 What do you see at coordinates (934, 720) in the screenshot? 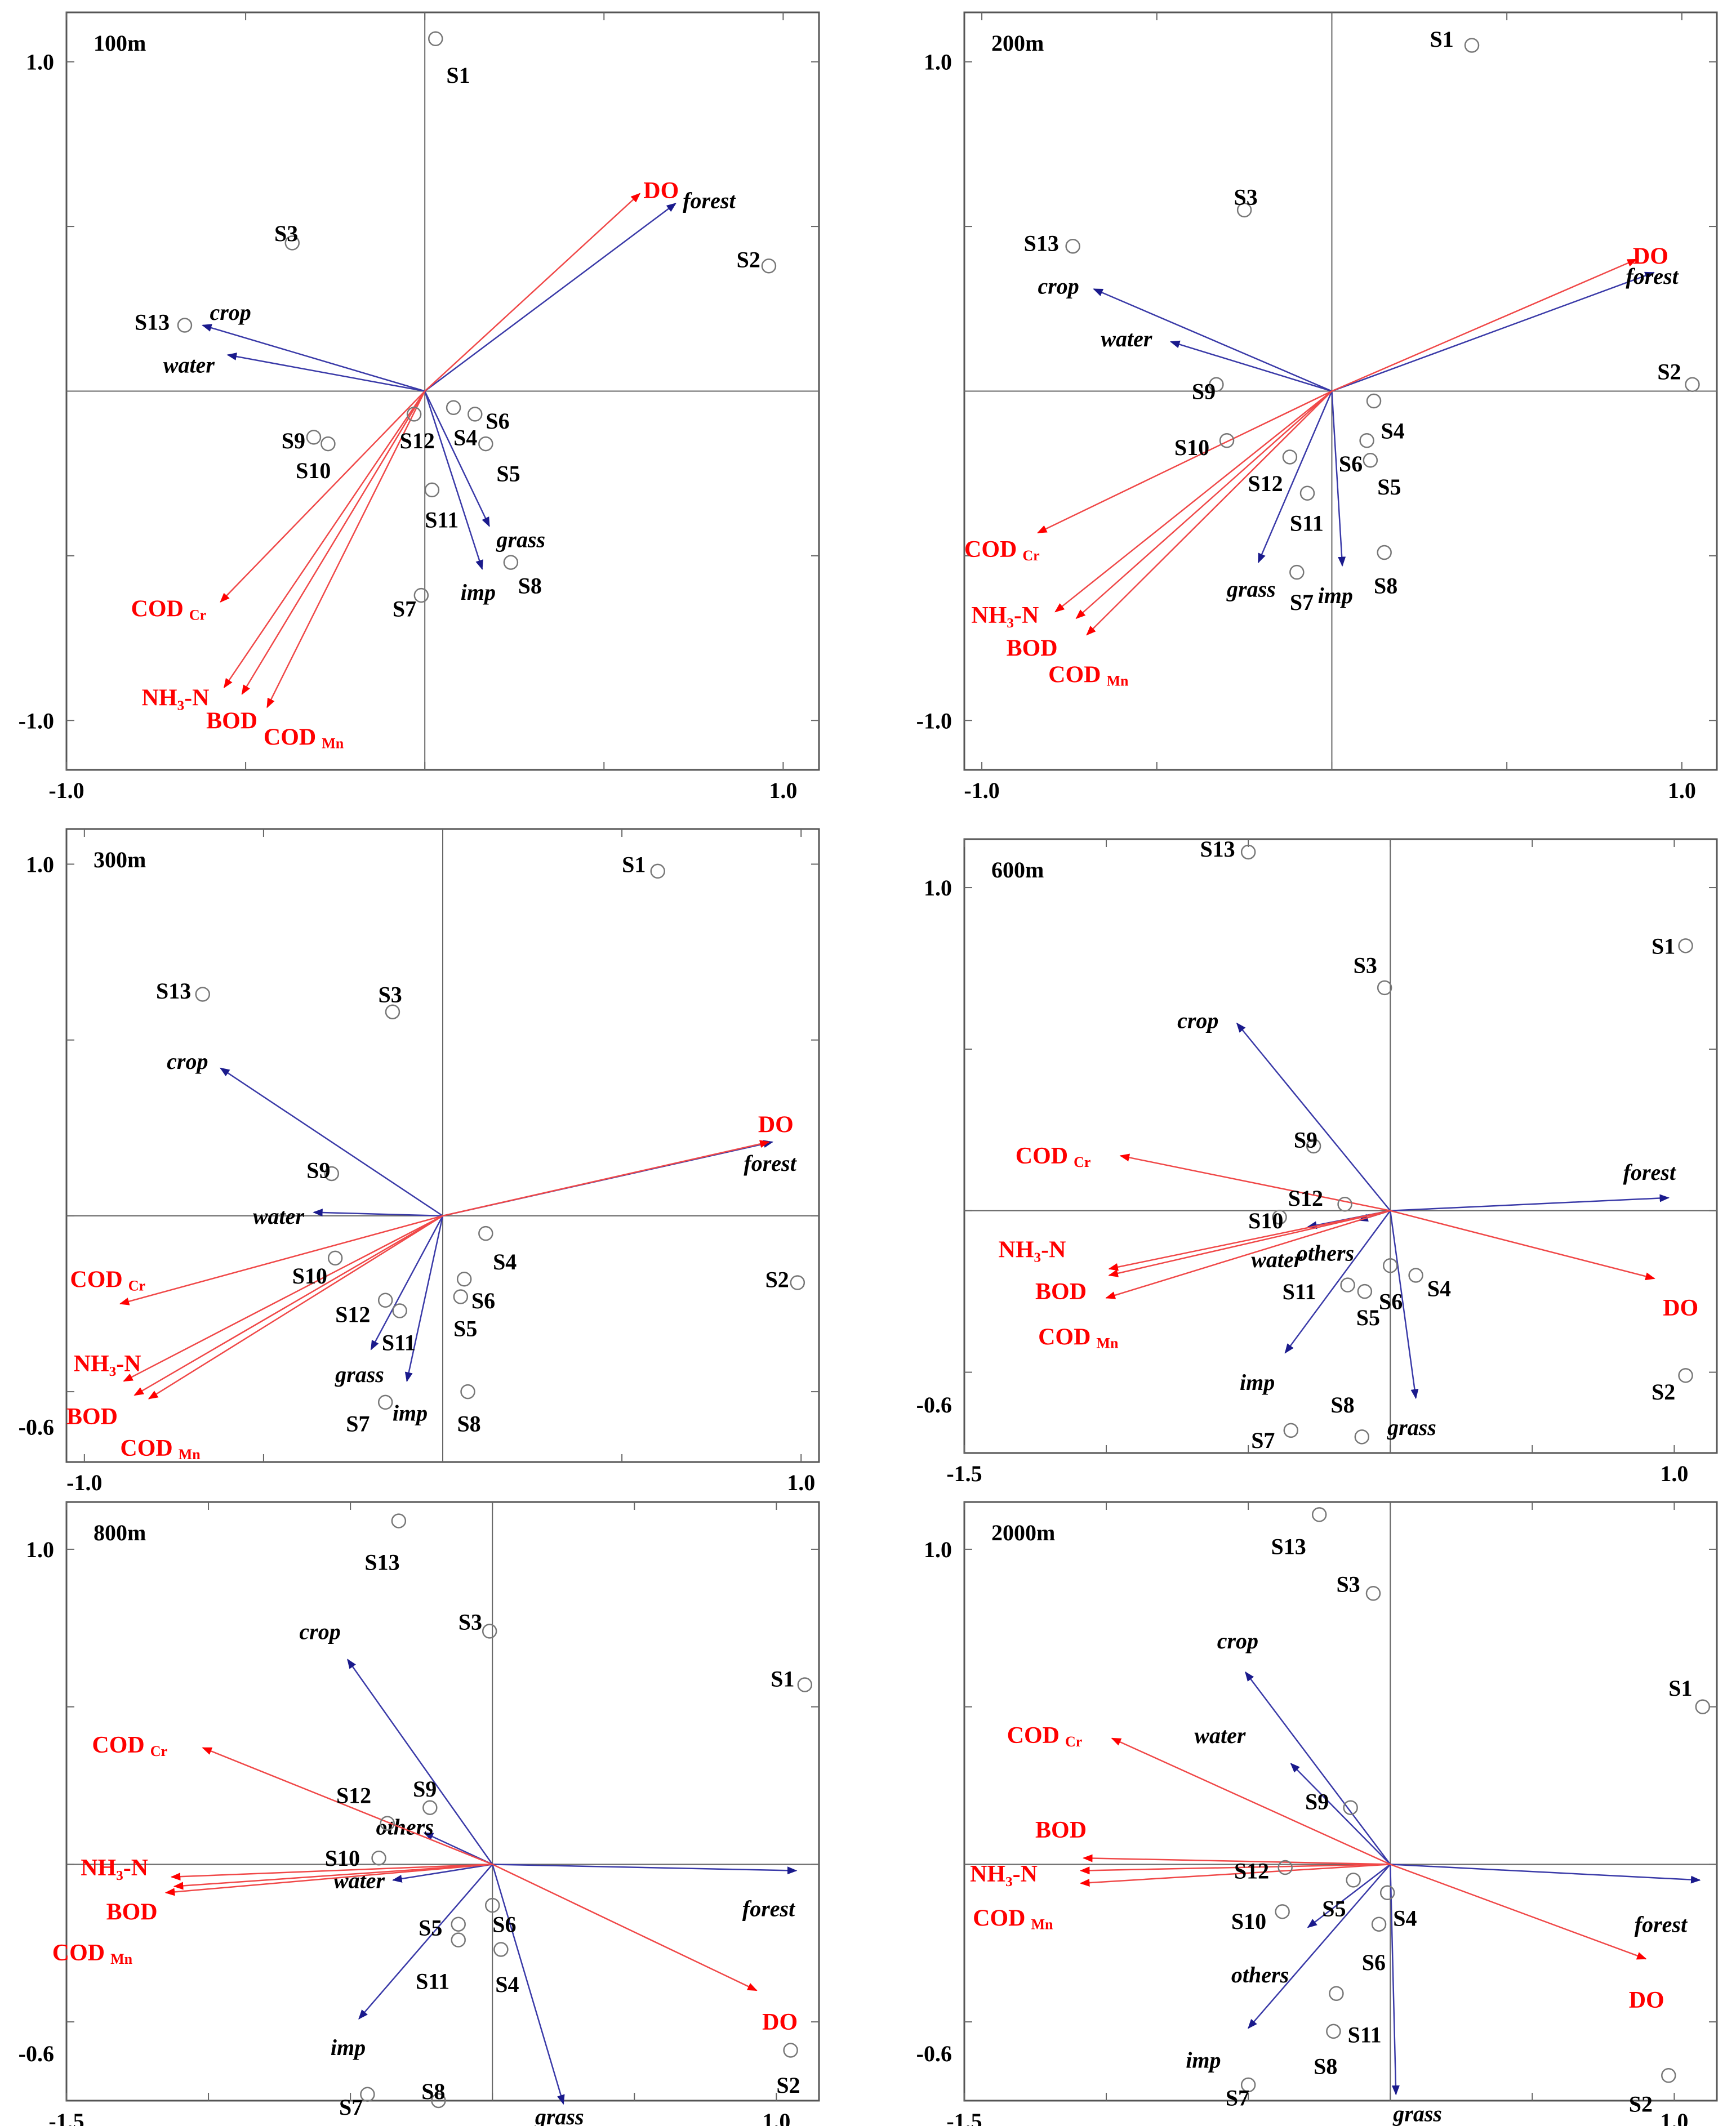
I see `y-tick-label: -1.0` at bounding box center [934, 720].